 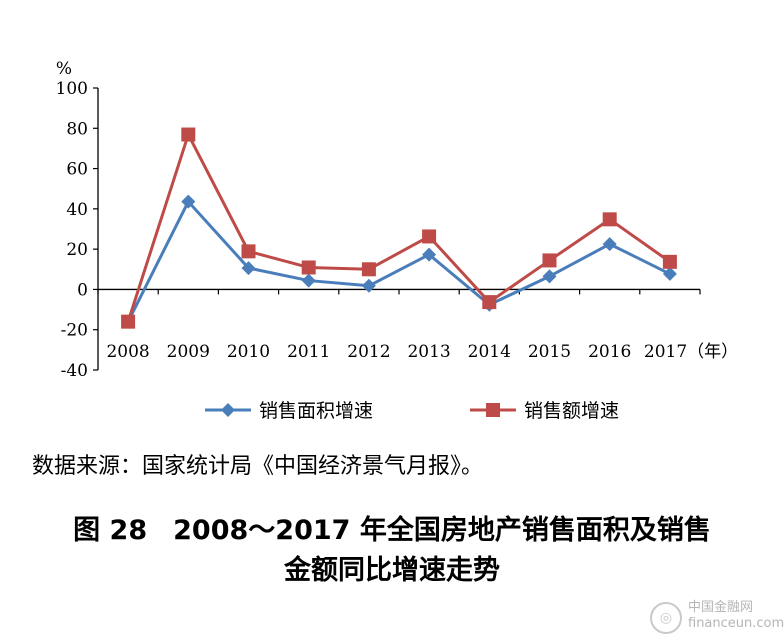 I want to click on figure-caption-line2: 金额同比增速走势, so click(x=392, y=570).